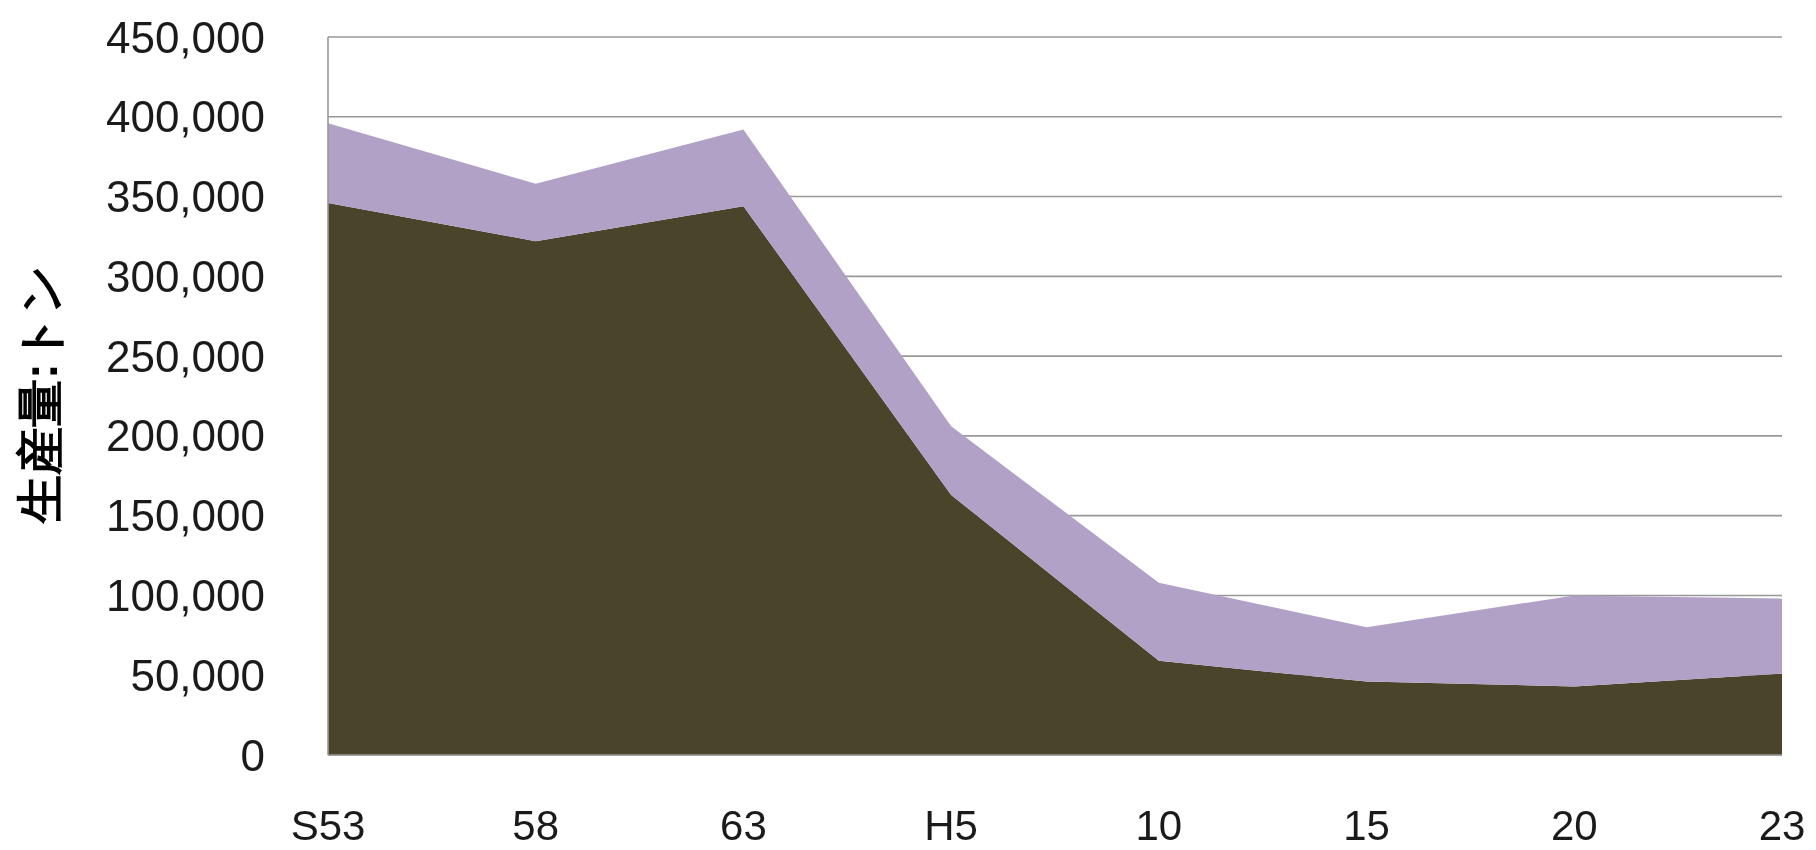 This screenshot has width=1816, height=850. What do you see at coordinates (1159, 825) in the screenshot?
I see `x-tick-label: 10` at bounding box center [1159, 825].